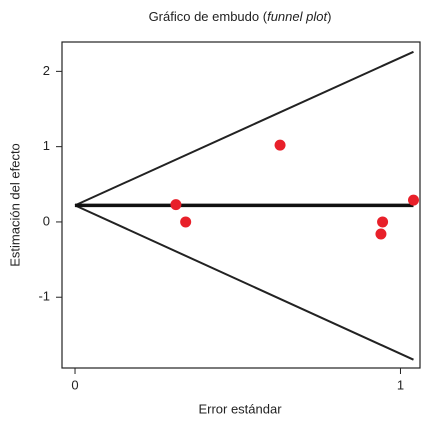  Describe the element at coordinates (46, 220) in the screenshot. I see `y-tick-label: 0` at that location.